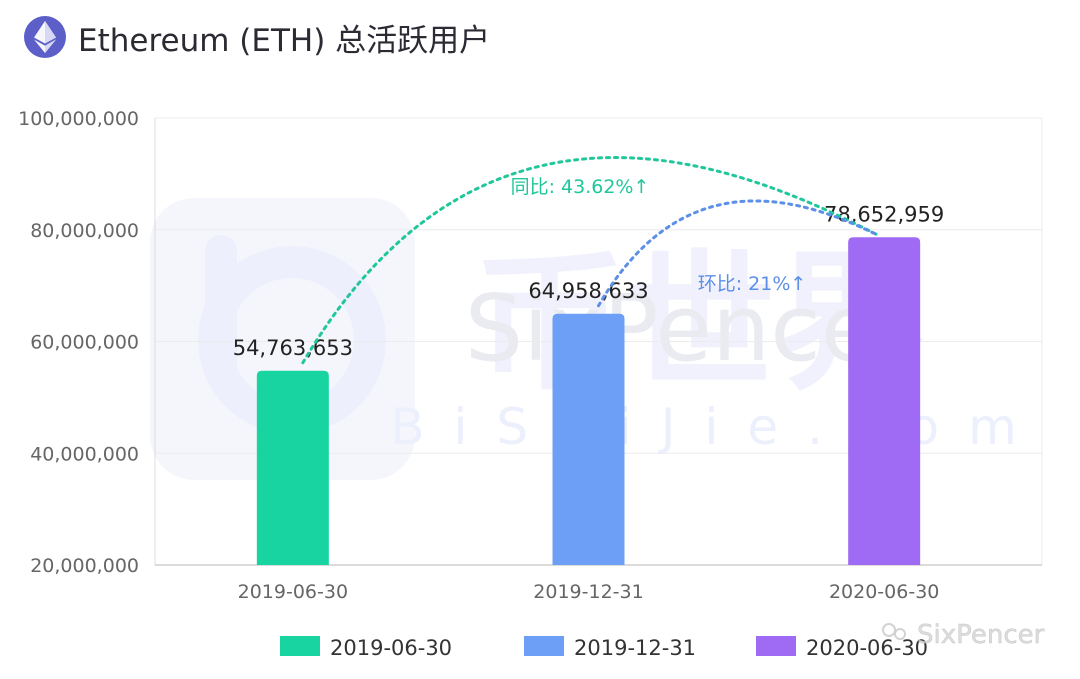 The height and width of the screenshot is (679, 1080). What do you see at coordinates (889, 630) in the screenshot?
I see `wechat-icon` at bounding box center [889, 630].